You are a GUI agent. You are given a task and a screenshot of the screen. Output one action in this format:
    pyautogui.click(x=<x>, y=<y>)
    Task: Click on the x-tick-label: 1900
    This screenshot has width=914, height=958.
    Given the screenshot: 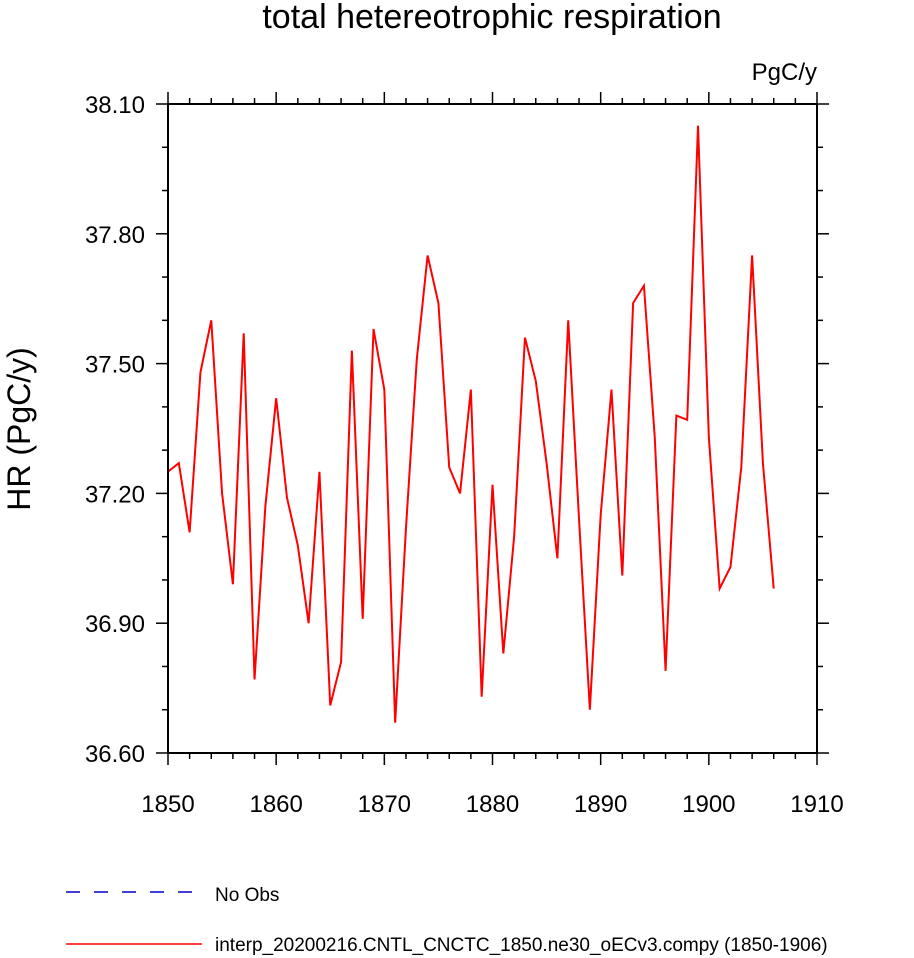 What is the action you would take?
    pyautogui.click(x=708, y=804)
    